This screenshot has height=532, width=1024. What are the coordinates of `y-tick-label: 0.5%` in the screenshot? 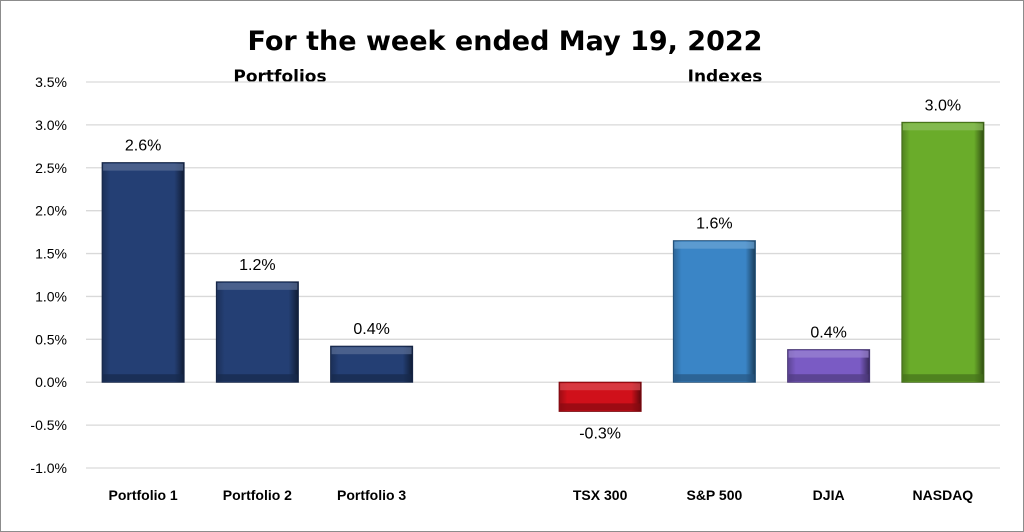 It's located at (51, 339).